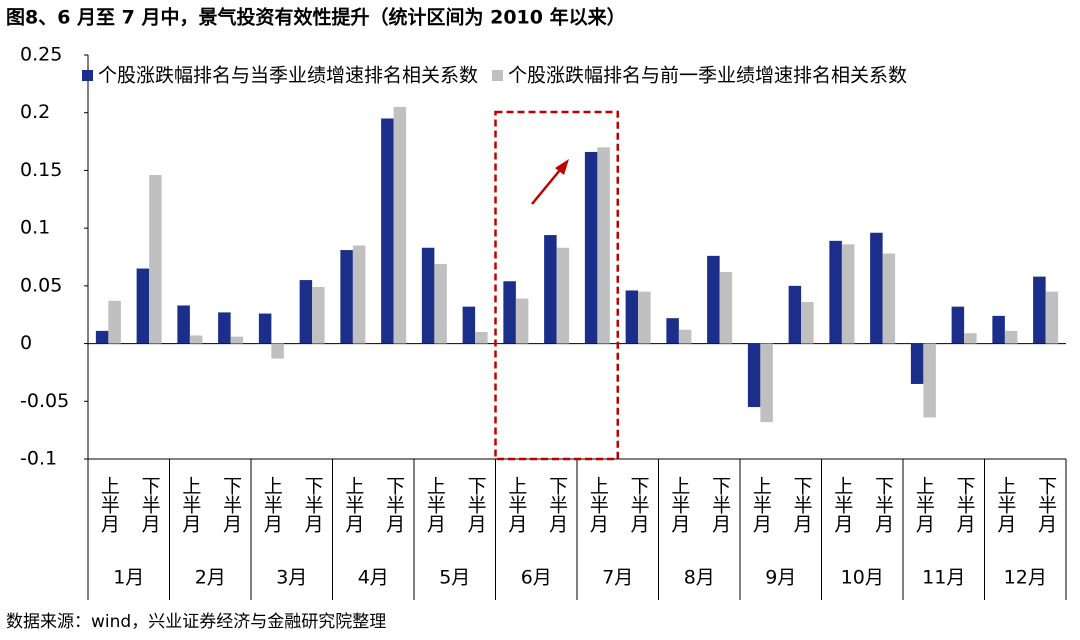 Image resolution: width=1080 pixels, height=640 pixels. Describe the element at coordinates (196, 622) in the screenshot. I see `source-note: 数据来源：wind，兴业证券经济与金融研究院整理` at that location.